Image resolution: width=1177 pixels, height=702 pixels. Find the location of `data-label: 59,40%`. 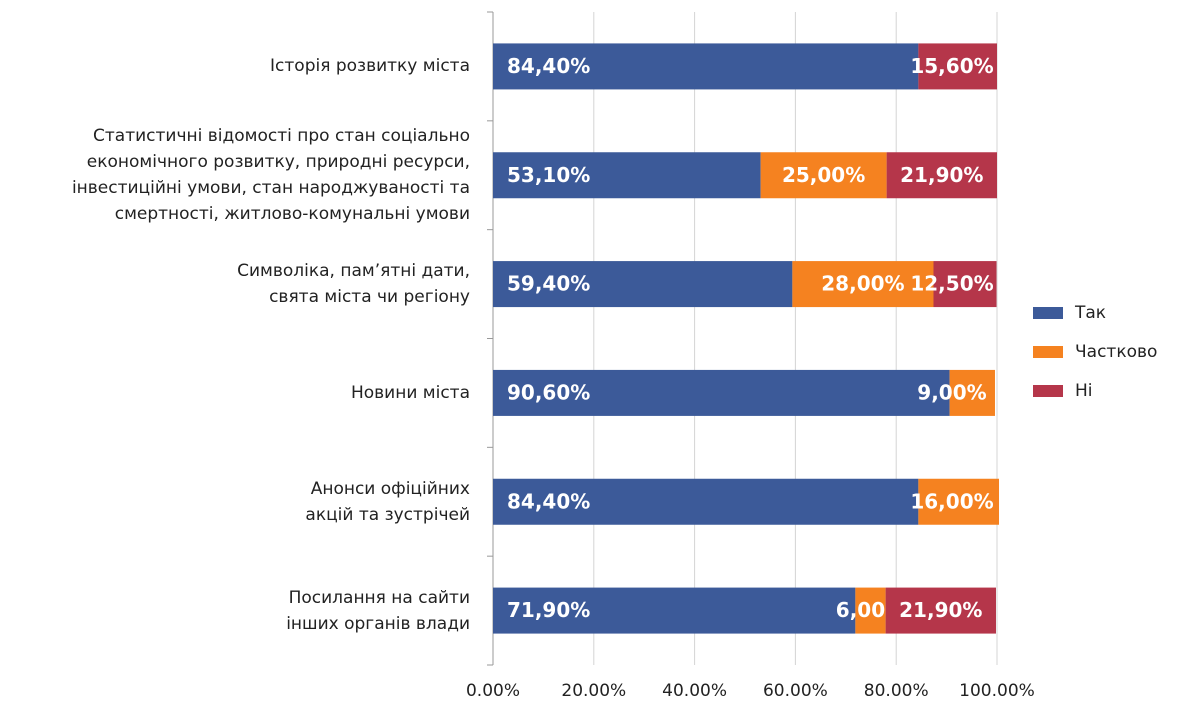

data-label: 59,40% is located at coordinates (548, 284).